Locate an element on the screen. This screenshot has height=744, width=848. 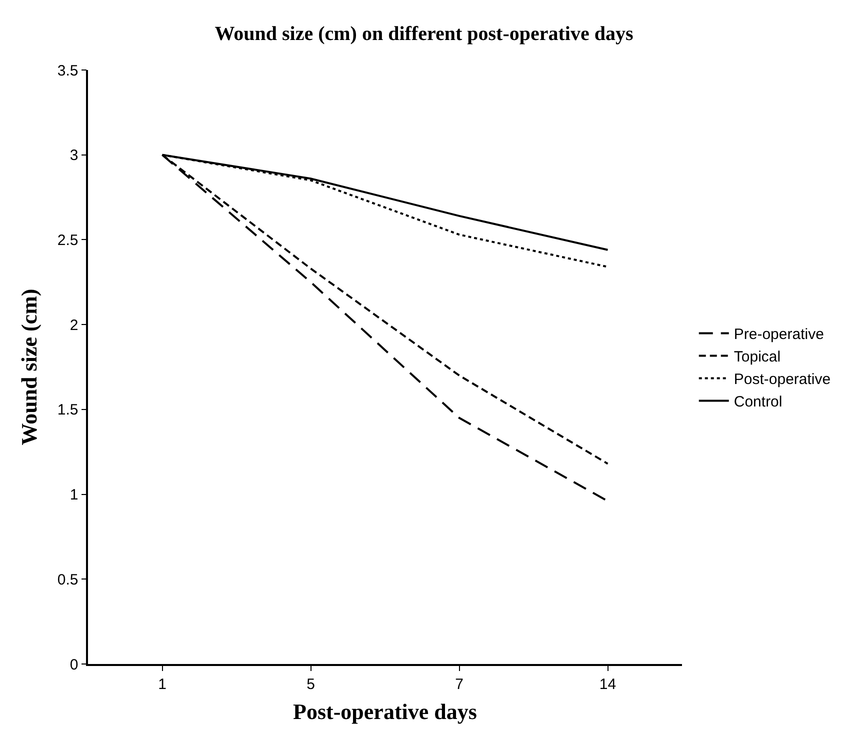
y-tick-label: 0.5 is located at coordinates (67, 579).